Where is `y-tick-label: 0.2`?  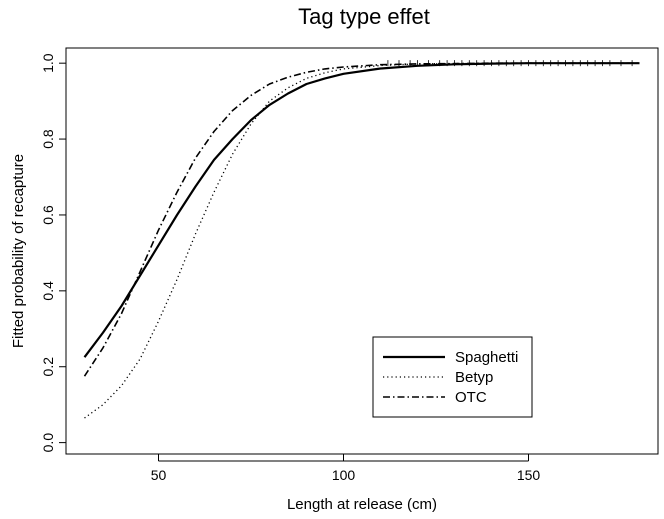 y-tick-label: 0.2 is located at coordinates (48, 367).